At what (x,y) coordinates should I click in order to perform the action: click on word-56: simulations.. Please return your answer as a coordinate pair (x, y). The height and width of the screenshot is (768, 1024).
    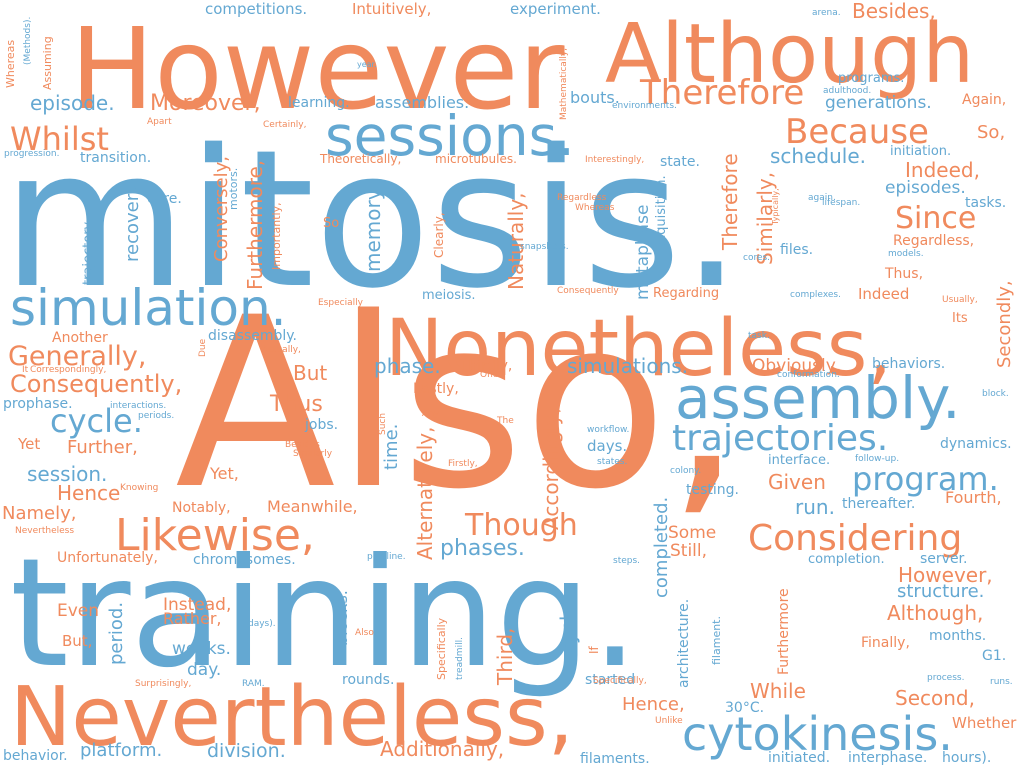
    Looking at the image, I should click on (627, 366).